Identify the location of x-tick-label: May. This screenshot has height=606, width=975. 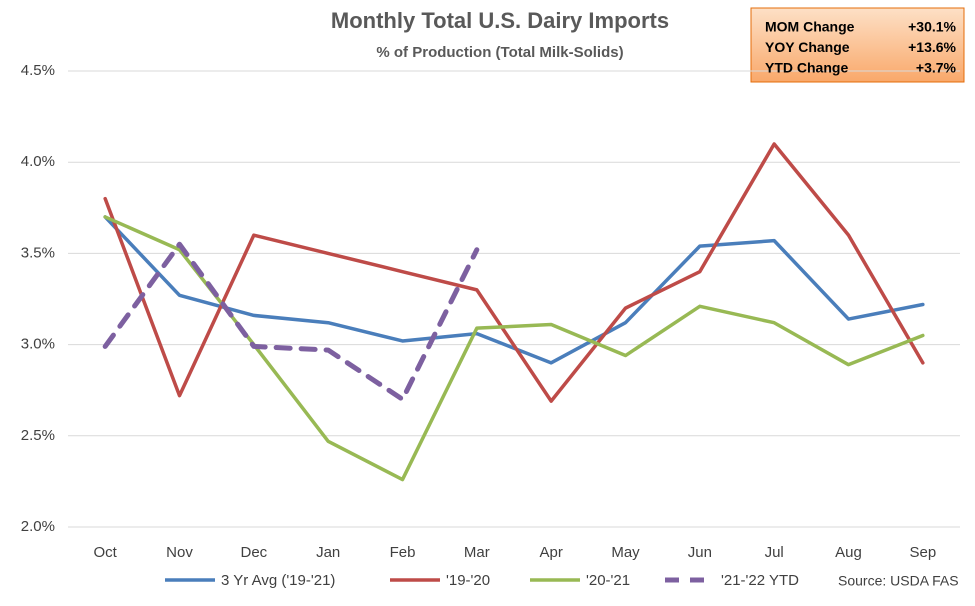
(625, 552).